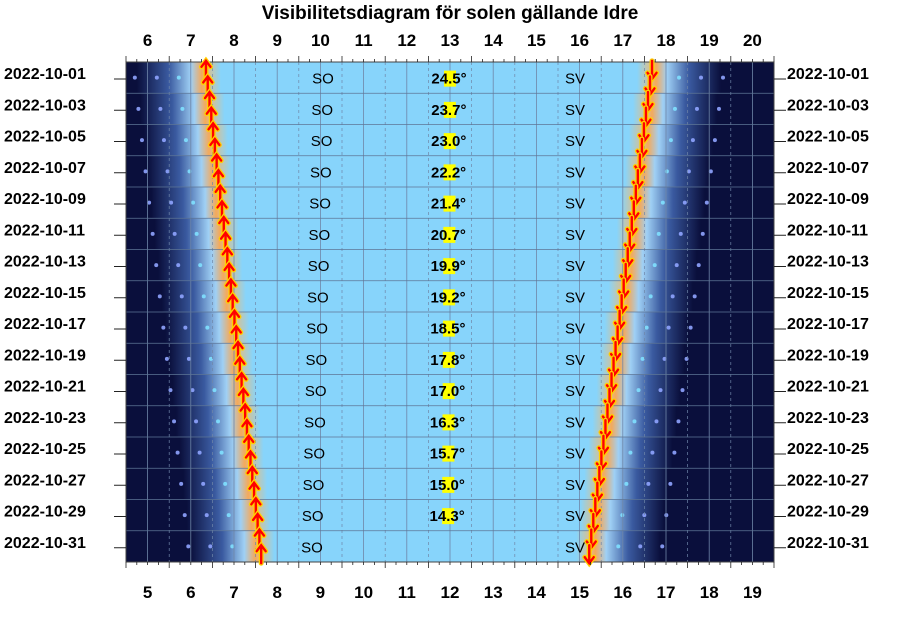 The height and width of the screenshot is (622, 900). I want to click on max-elevation-label: 15.0°, so click(447, 485).